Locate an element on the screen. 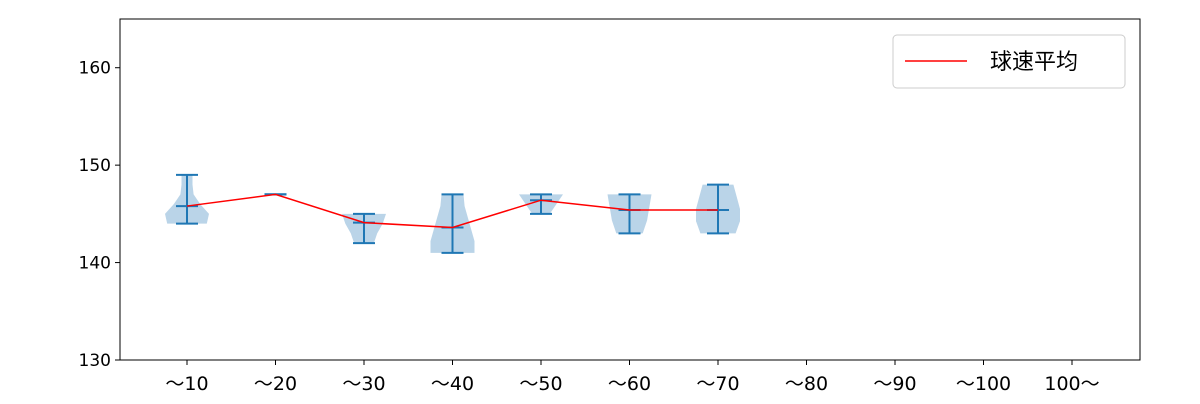 The image size is (1200, 404). x-tick-label: 100～ is located at coordinates (1071, 384).